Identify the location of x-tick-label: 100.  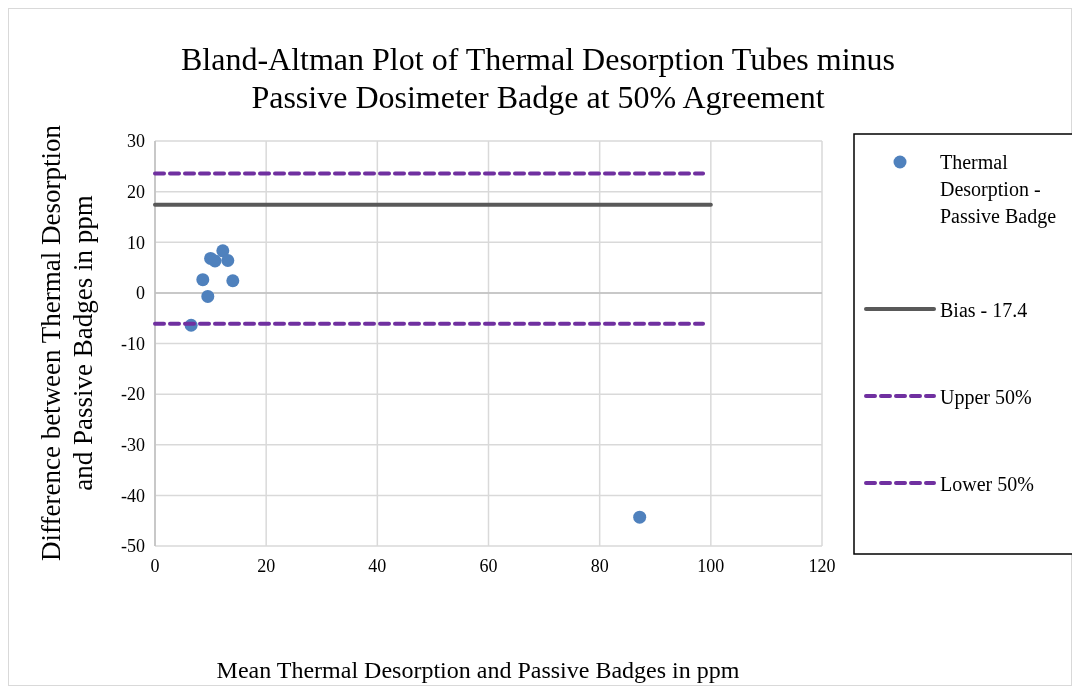
(711, 566).